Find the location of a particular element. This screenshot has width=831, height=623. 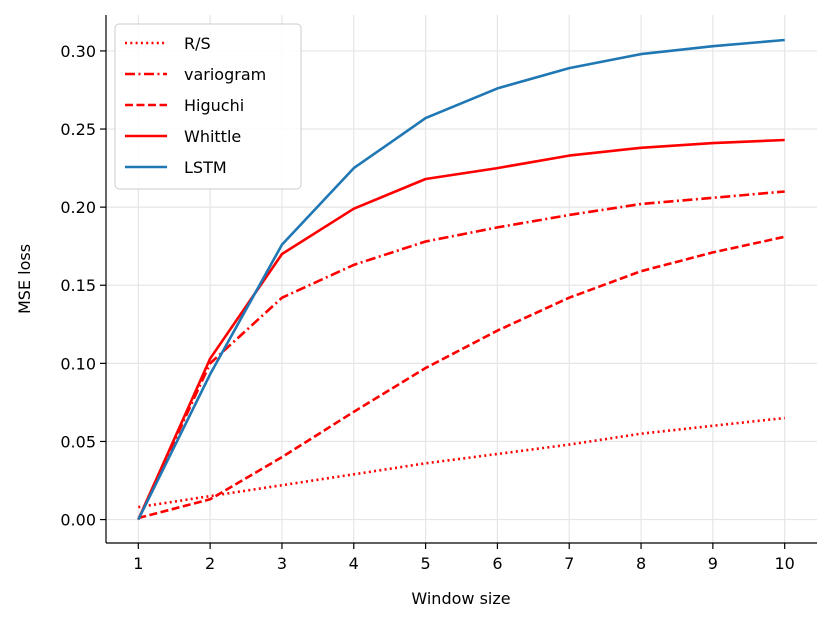

y-tick-label: 0.00 is located at coordinates (78, 520).